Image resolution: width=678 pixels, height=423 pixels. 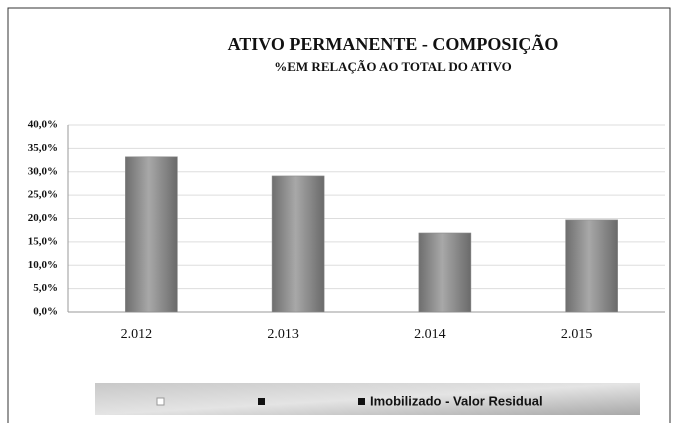 What do you see at coordinates (393, 43) in the screenshot?
I see `chart-title: ATIVO PERMANENTE - COMPOSIÇÃO` at bounding box center [393, 43].